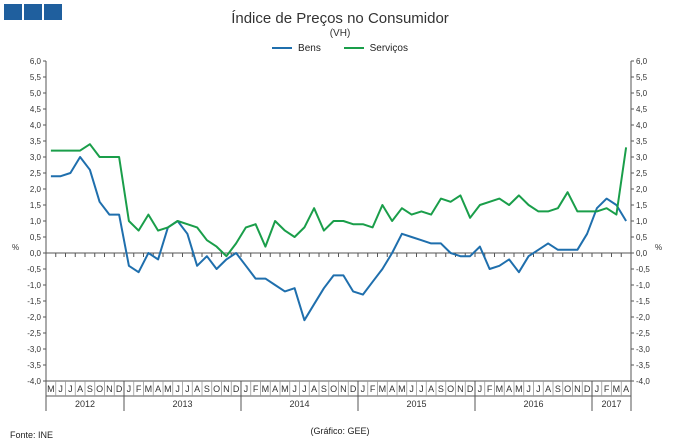  Describe the element at coordinates (36, 221) in the screenshot. I see `y-tick-label-left: 1,0` at that location.